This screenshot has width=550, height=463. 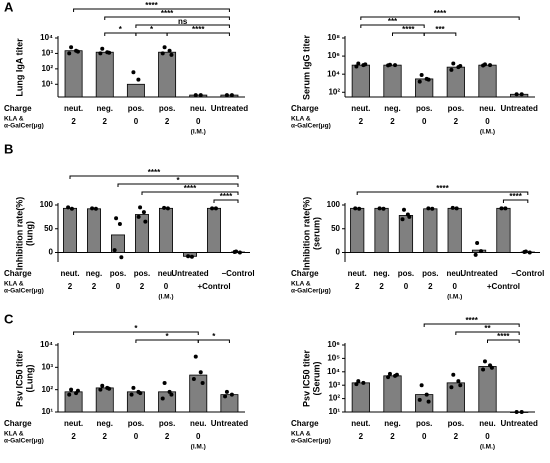 I want to click on y-axis-label: Inhibition rate(%), so click(x=306, y=234).